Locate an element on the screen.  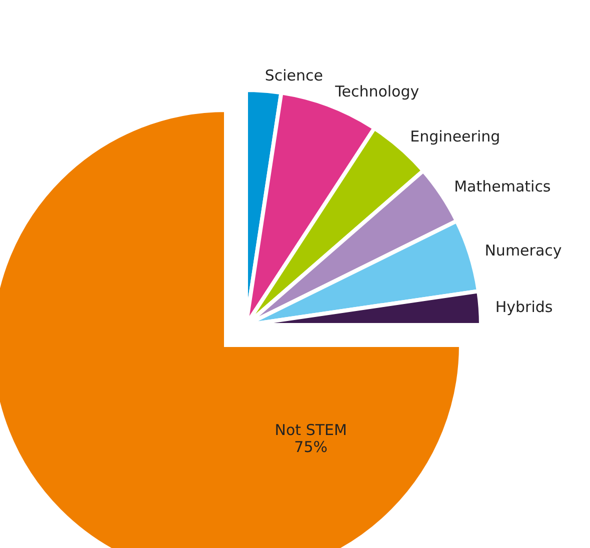
slice-label: Science is located at coordinates (293, 75).